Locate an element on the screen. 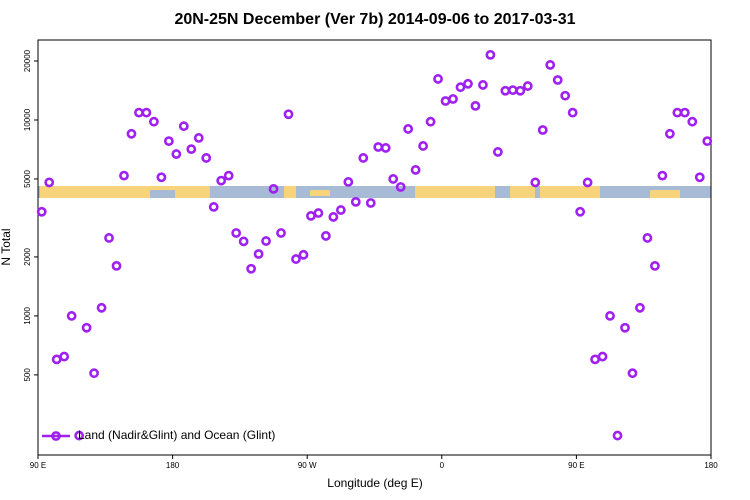 Image resolution: width=750 pixels, height=500 pixels. y-tick-label: 5000 is located at coordinates (27, 179).